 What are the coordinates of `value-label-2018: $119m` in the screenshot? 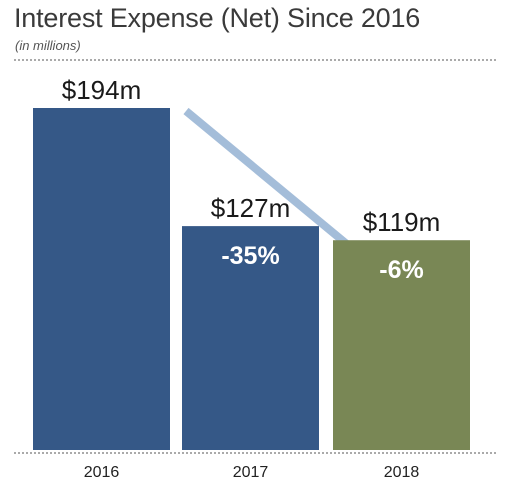 It's located at (402, 222).